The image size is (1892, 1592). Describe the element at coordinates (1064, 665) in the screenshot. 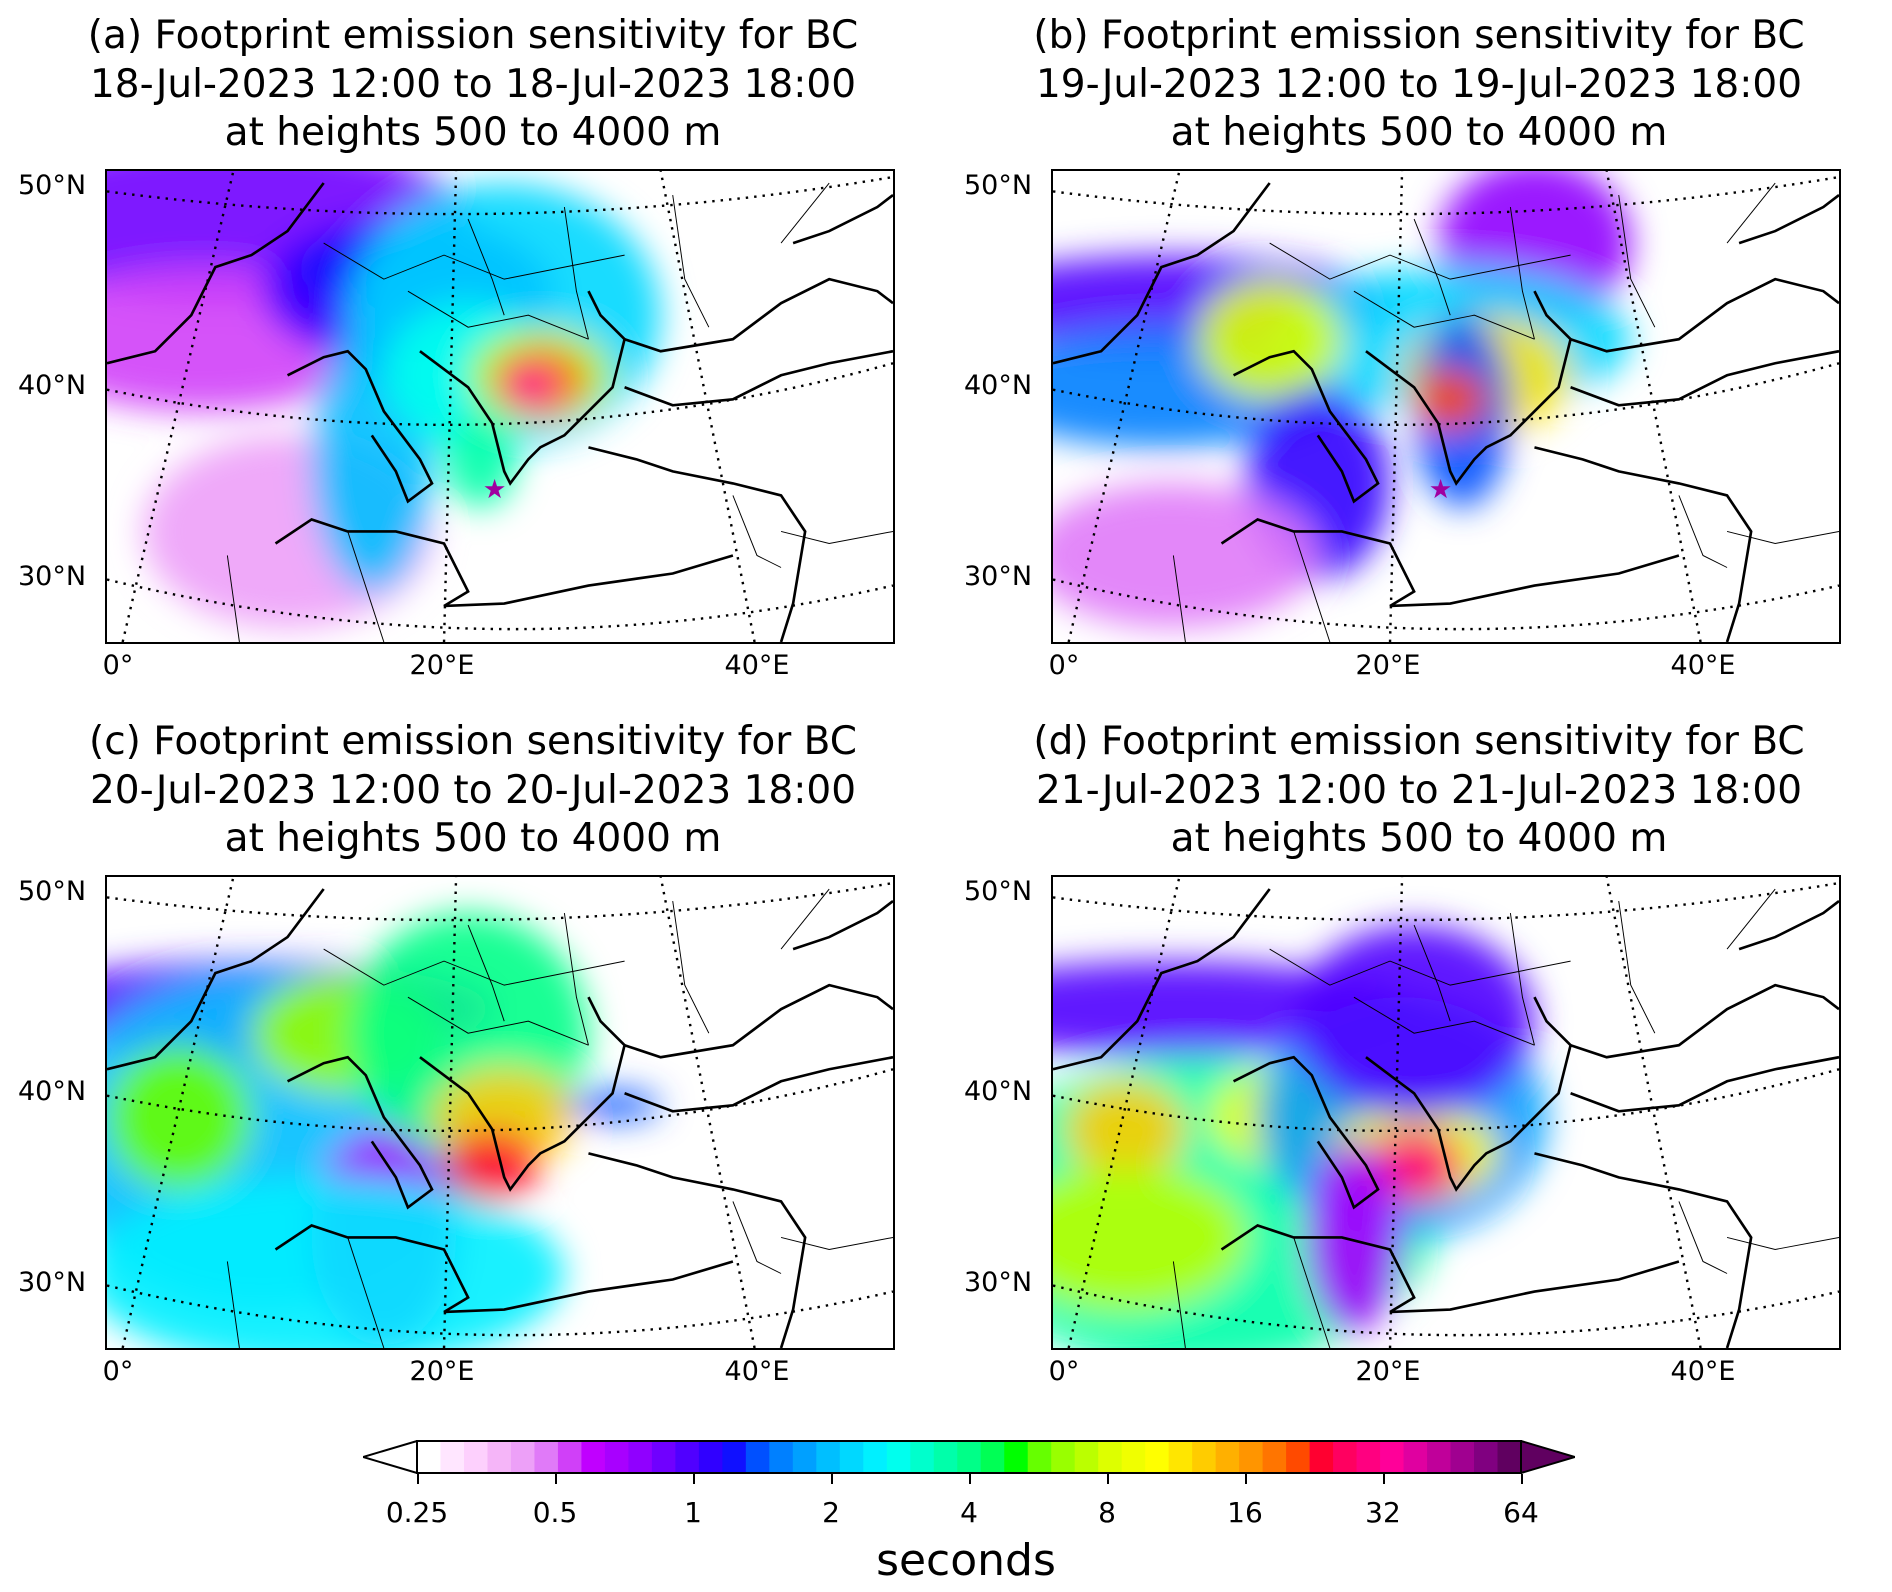

I see `longitude-tick-label: 0°` at that location.